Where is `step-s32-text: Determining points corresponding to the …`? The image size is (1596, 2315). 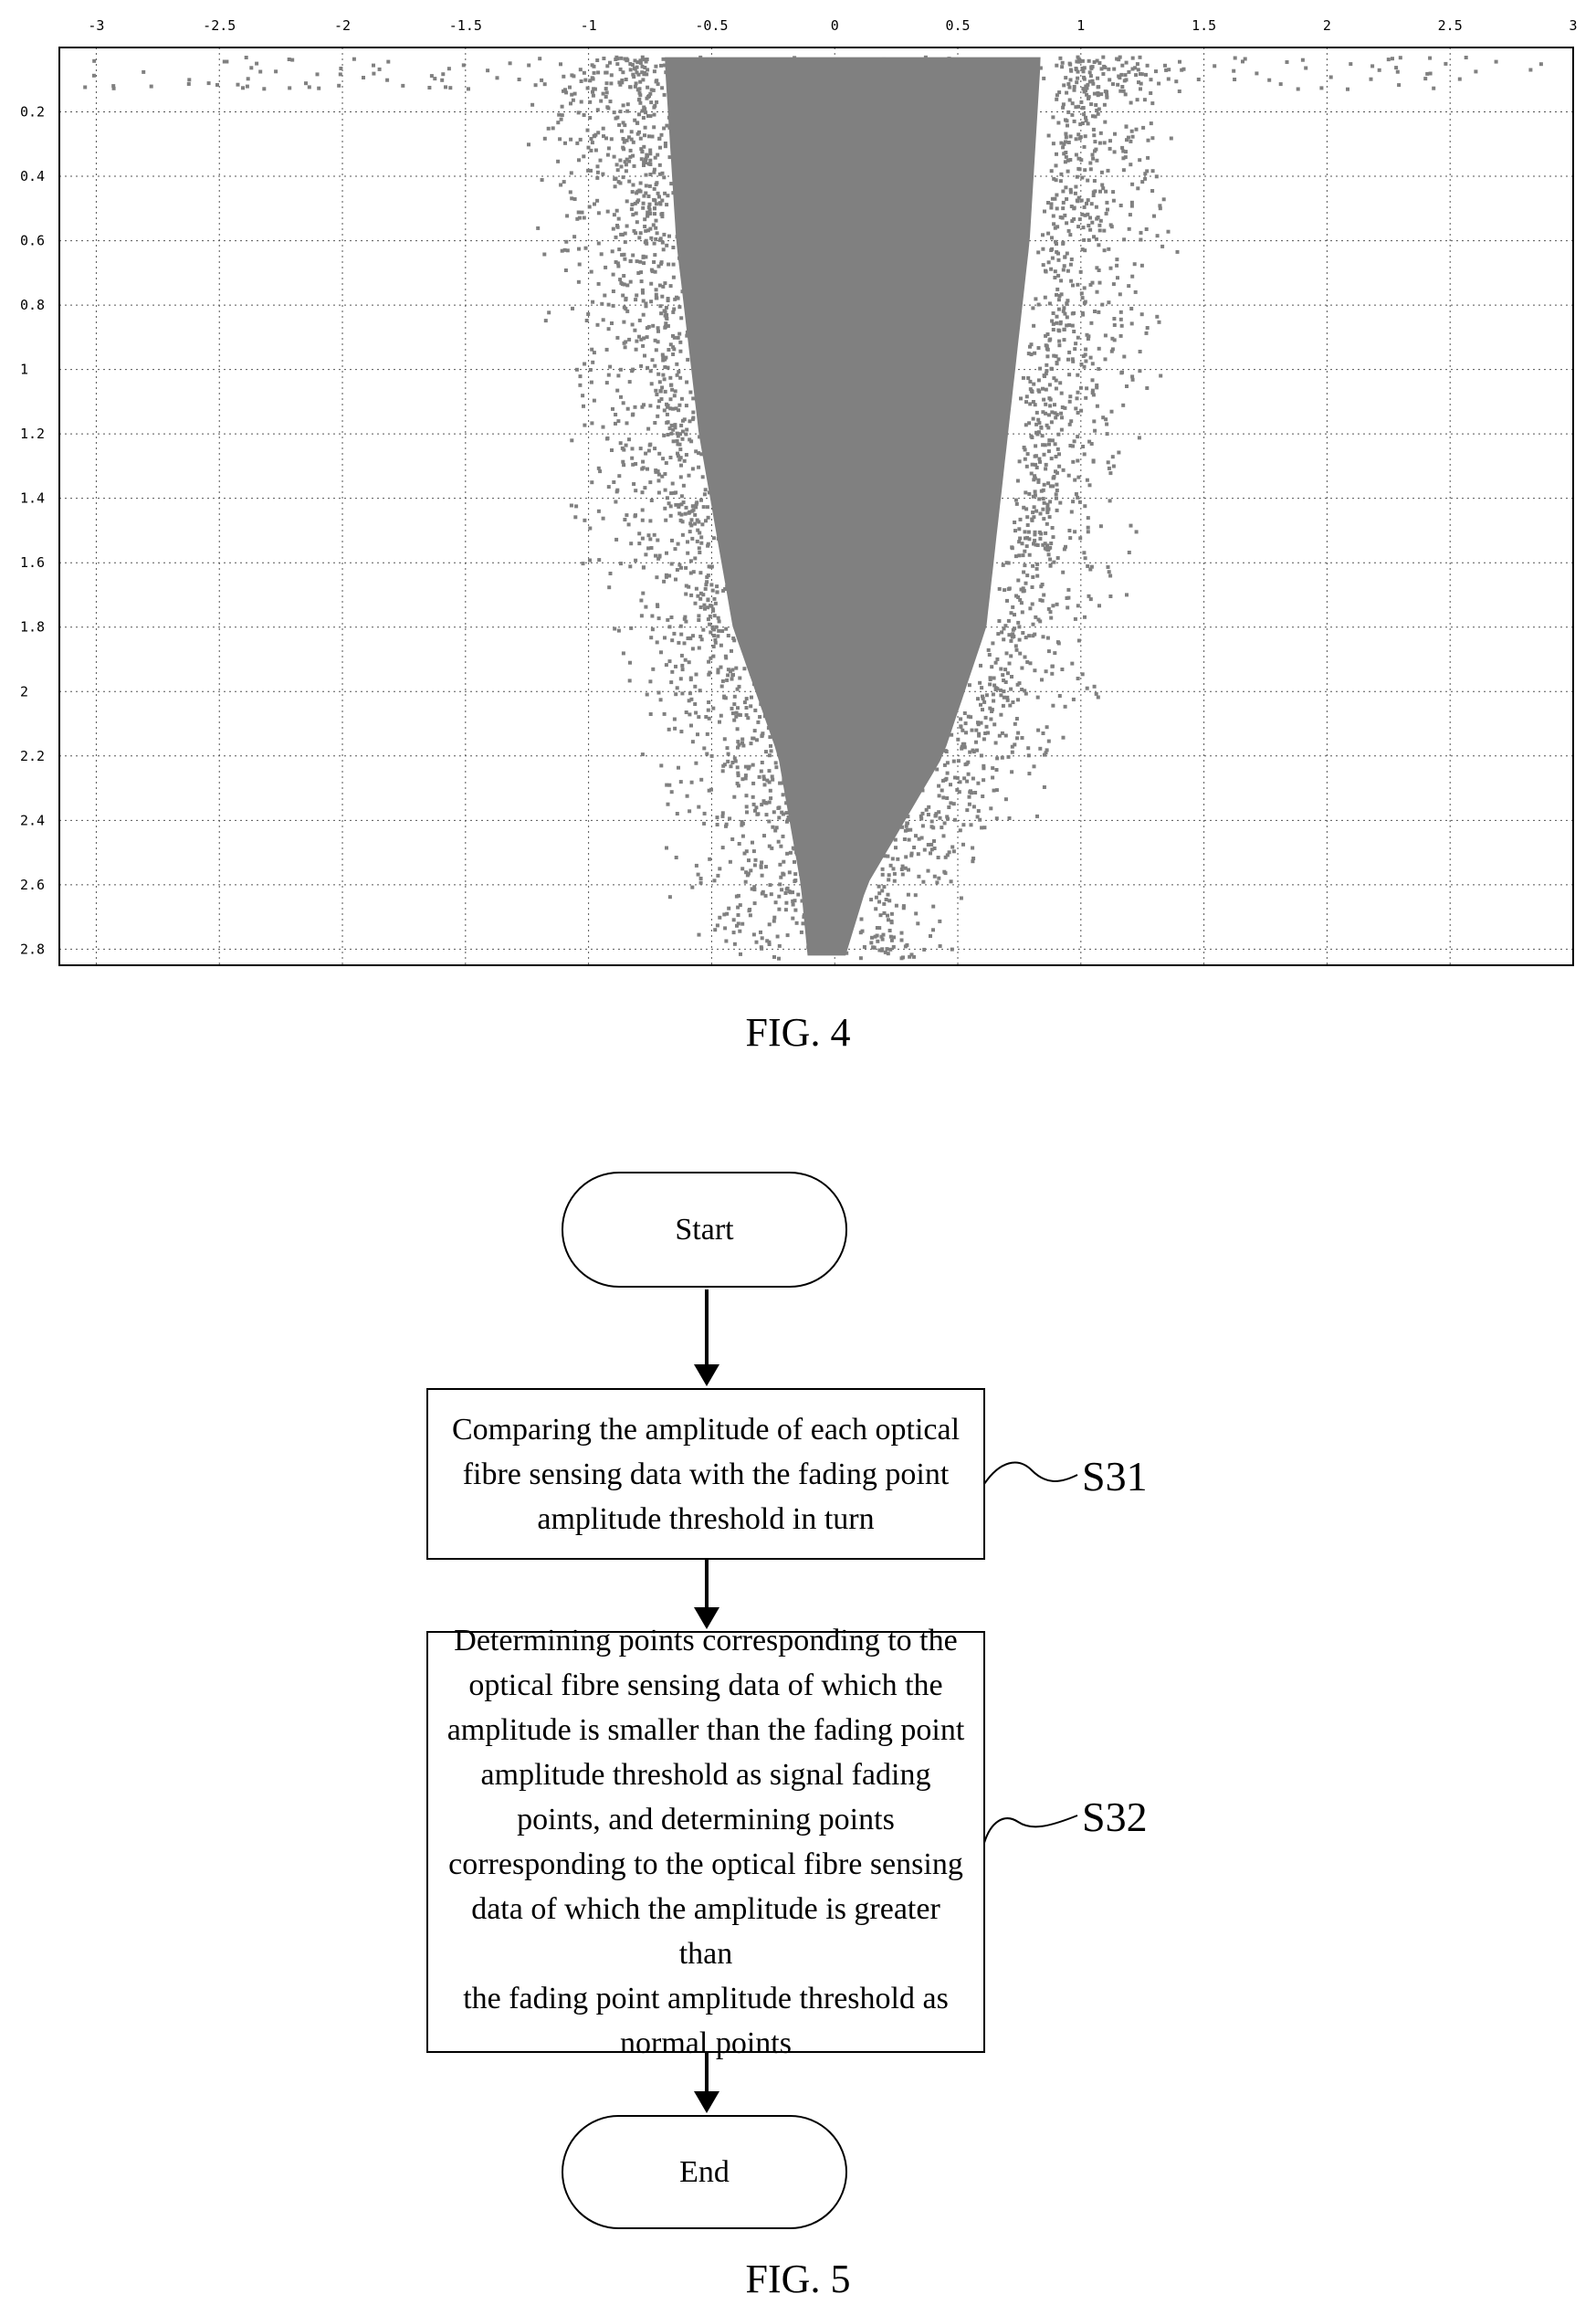 step-s32-text: Determining points corresponding to the … is located at coordinates (706, 1842).